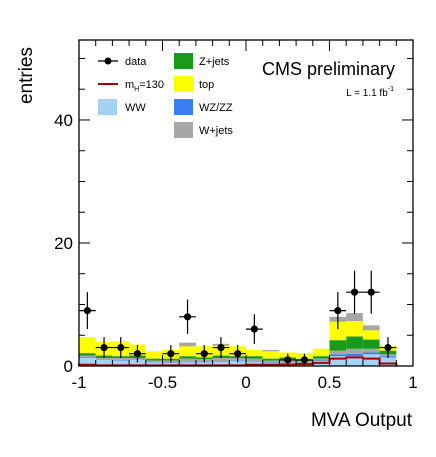 This screenshot has height=457, width=436. Describe the element at coordinates (362, 420) in the screenshot. I see `x-axis-label: MVA Output` at that location.